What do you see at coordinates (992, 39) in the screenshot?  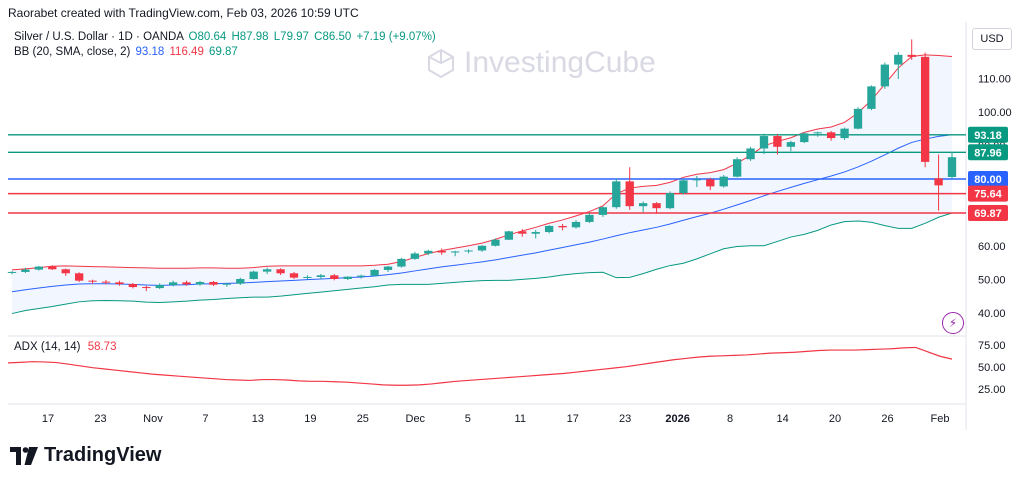 I see `currency-button: USD` at bounding box center [992, 39].